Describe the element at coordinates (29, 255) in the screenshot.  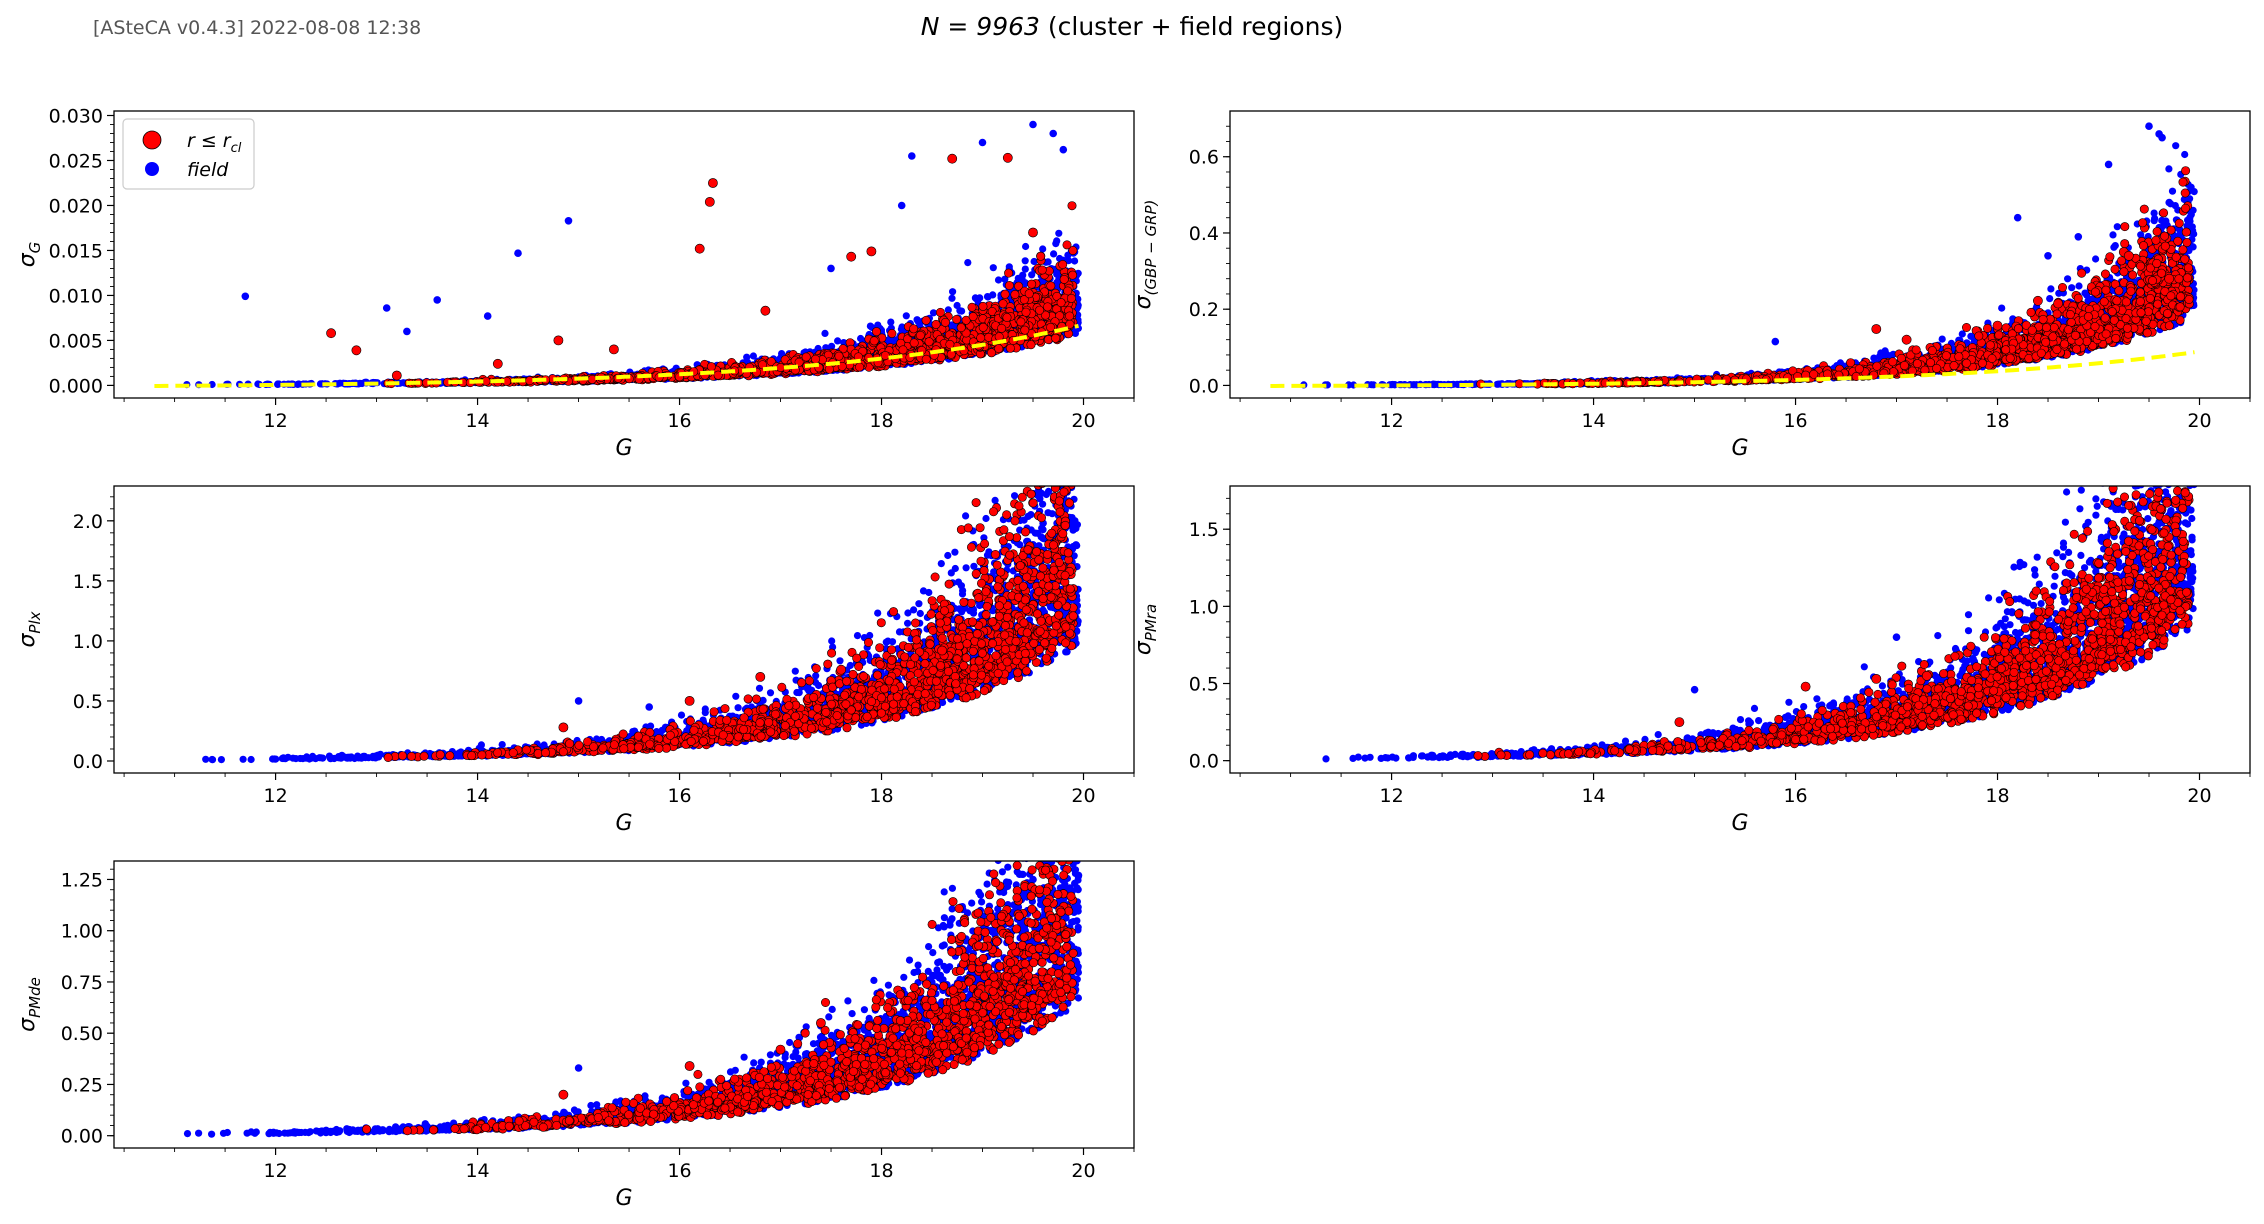
I see `y-axis-label: σG` at that location.